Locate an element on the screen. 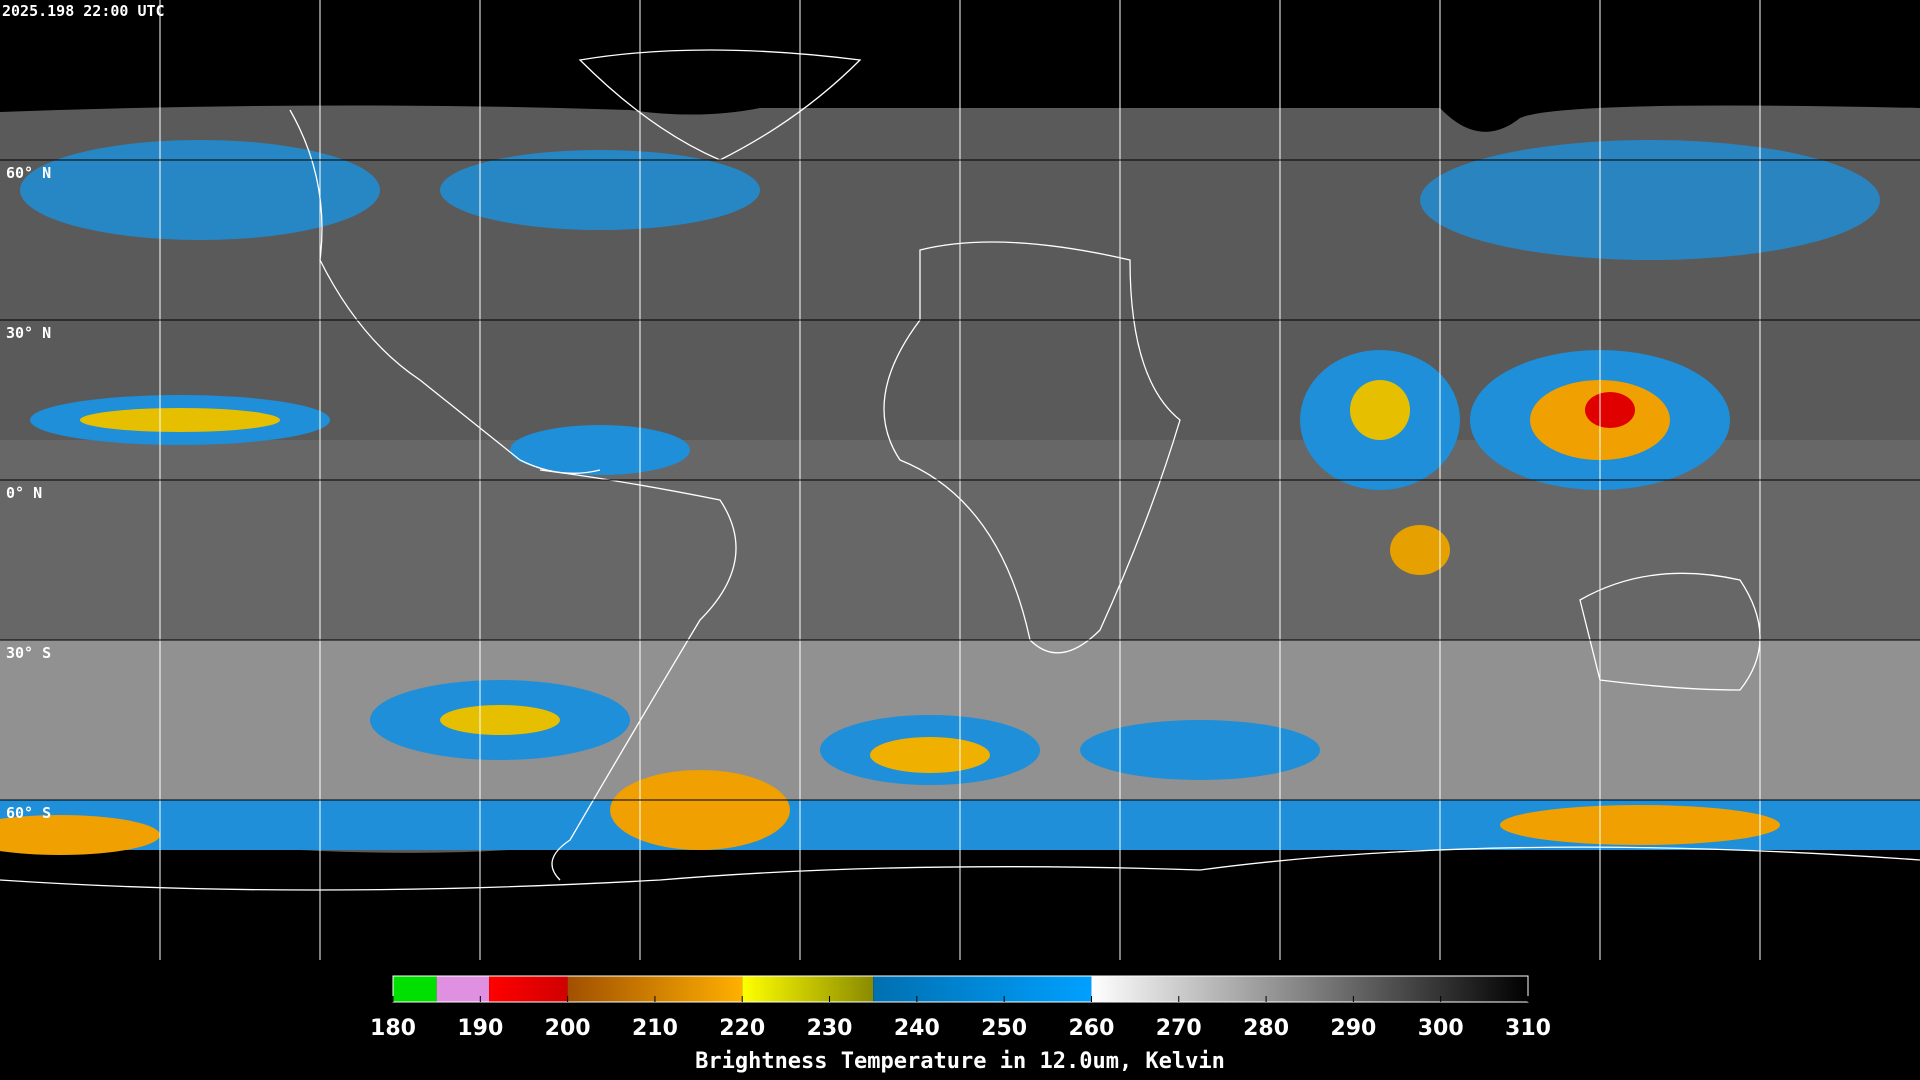  colorbar-tick-label: 240 is located at coordinates (917, 1028).